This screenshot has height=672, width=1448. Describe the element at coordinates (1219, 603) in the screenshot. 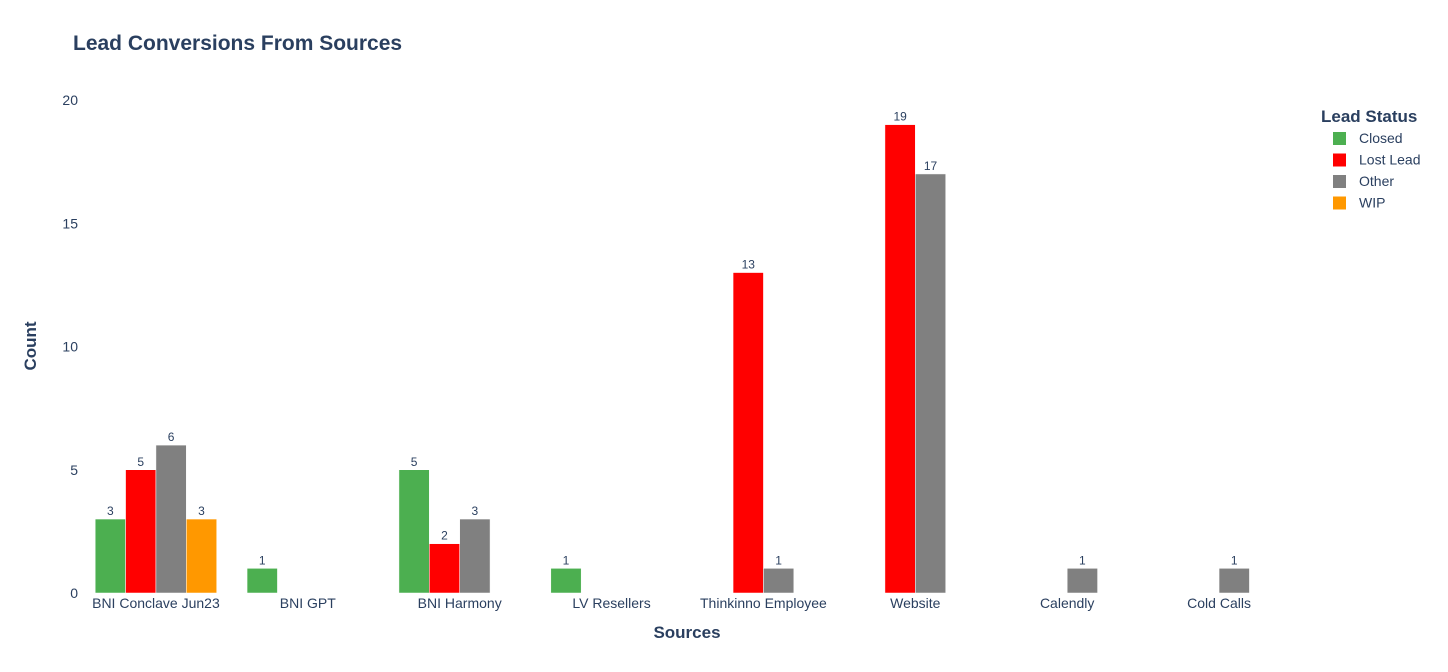

I see `x-tick-label: Cold Calls` at that location.